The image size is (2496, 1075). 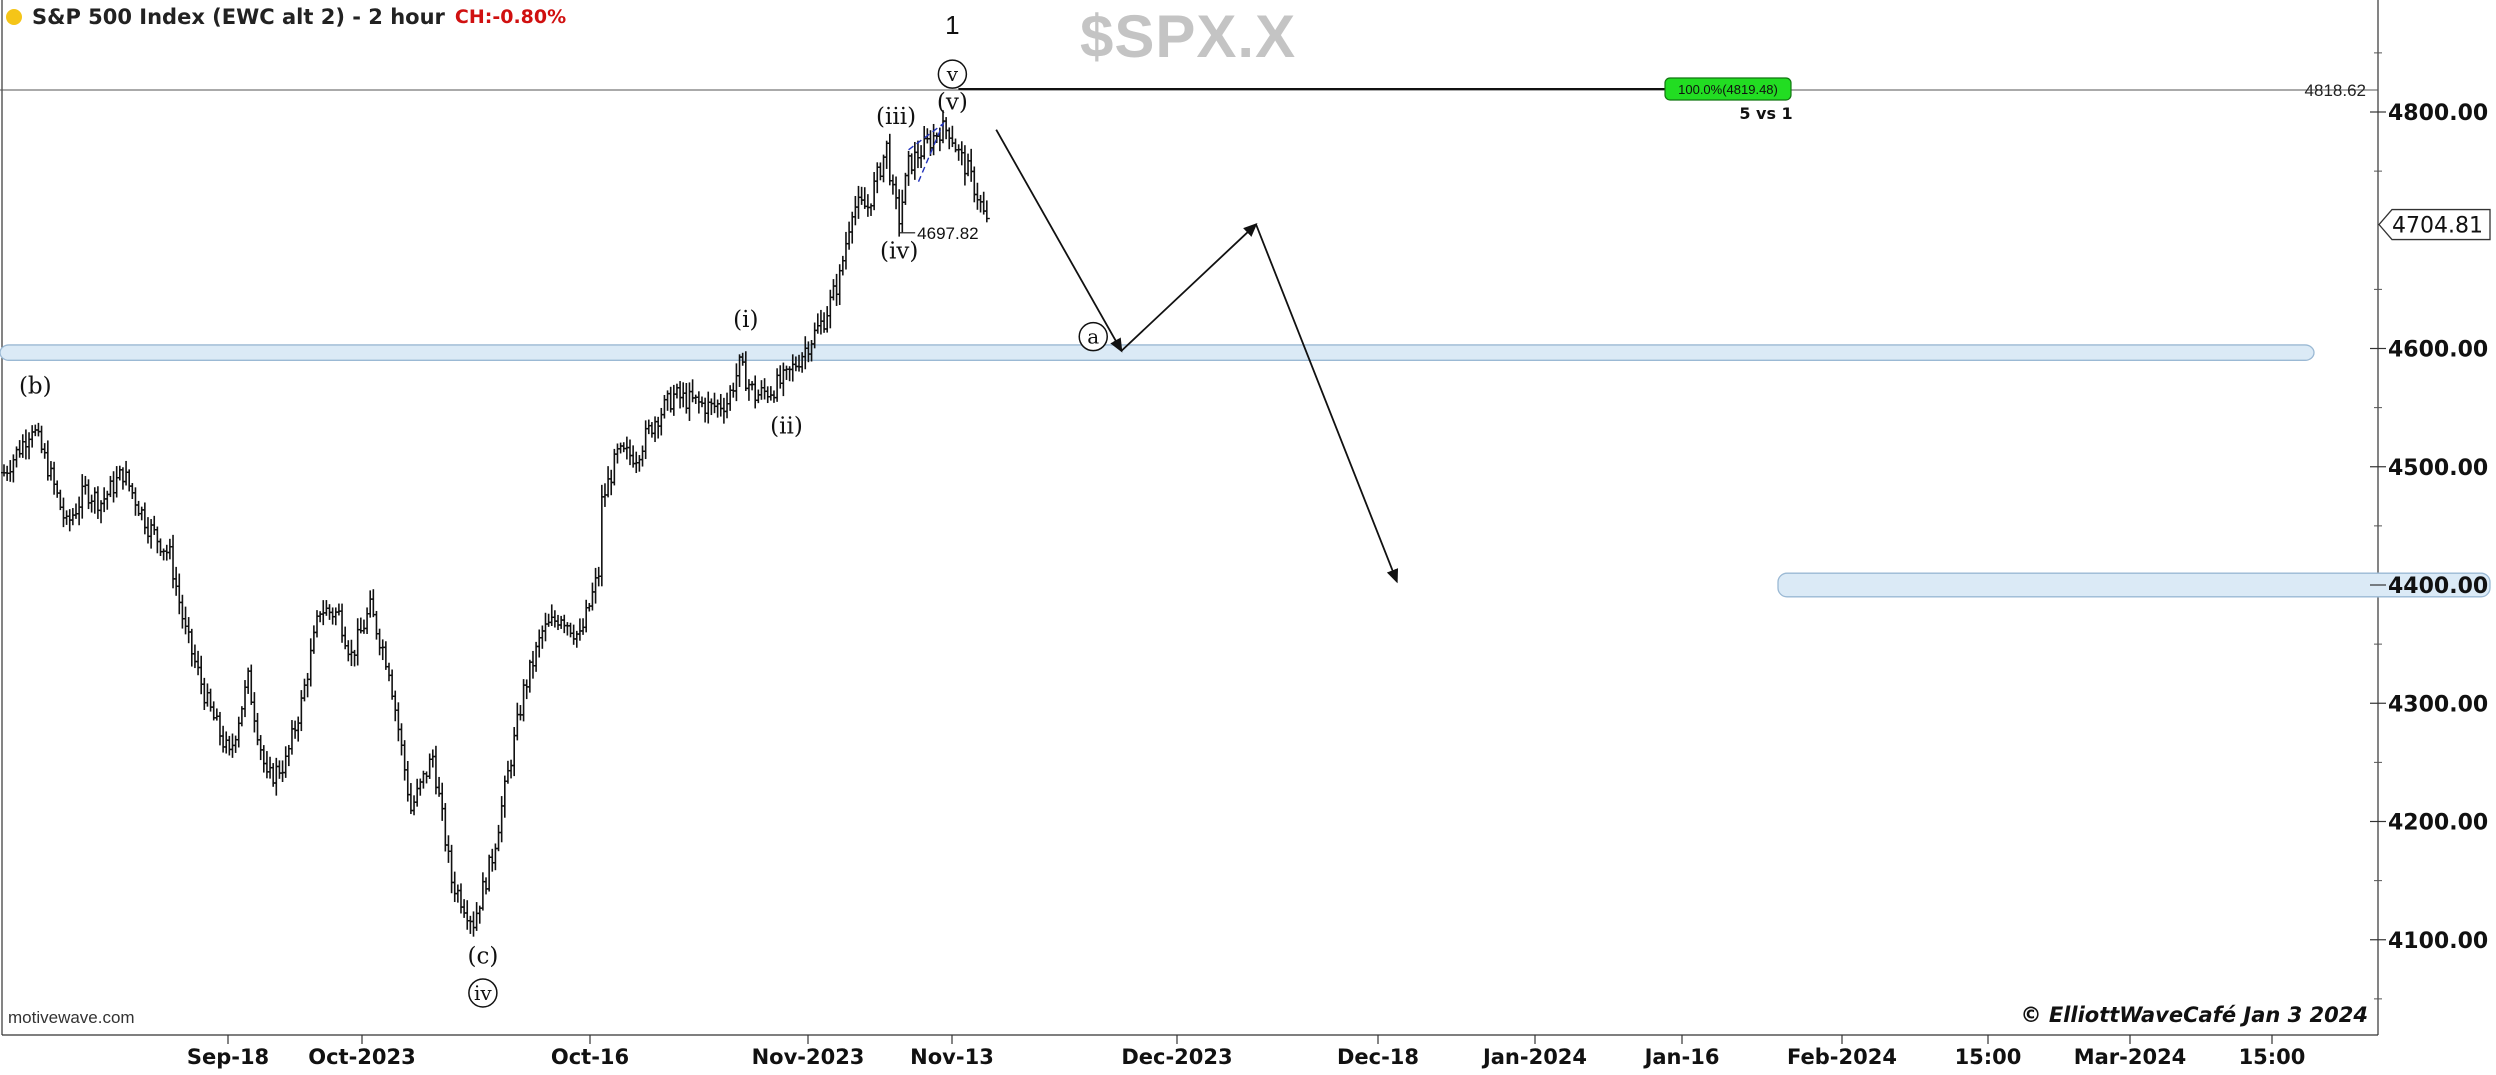 What do you see at coordinates (1188, 36) in the screenshot?
I see `symbol-watermark: $SPX.X` at bounding box center [1188, 36].